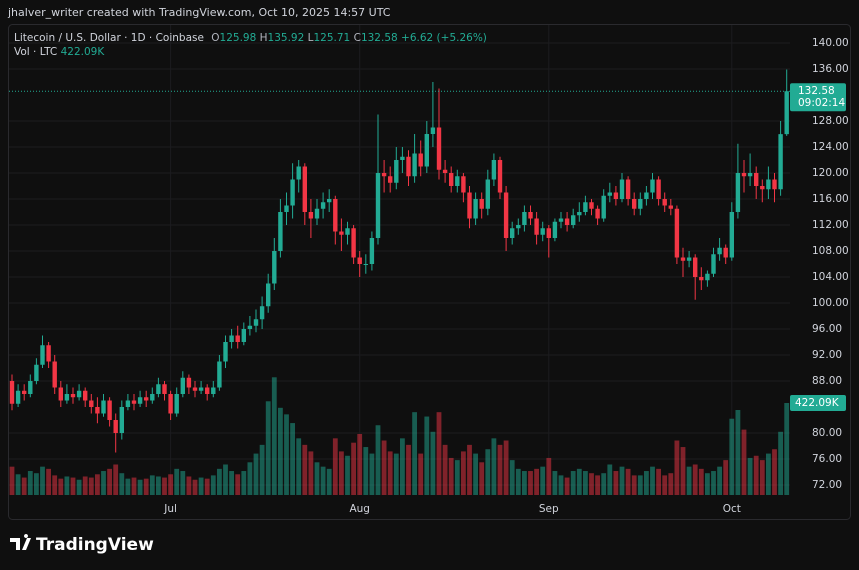 Image resolution: width=859 pixels, height=570 pixels. I want to click on ohlc-key: C, so click(357, 38).